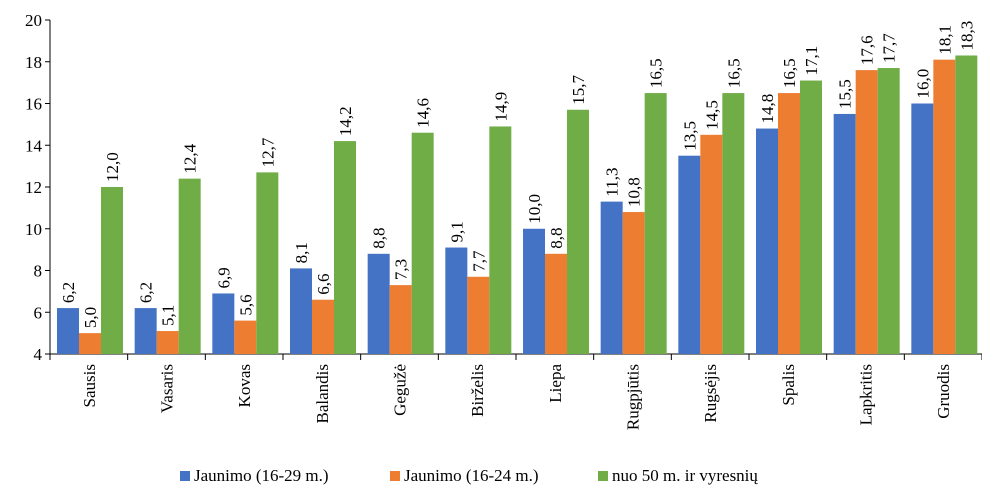 This screenshot has height=494, width=982. Describe the element at coordinates (788, 385) in the screenshot. I see `category-label: Spalis` at that location.